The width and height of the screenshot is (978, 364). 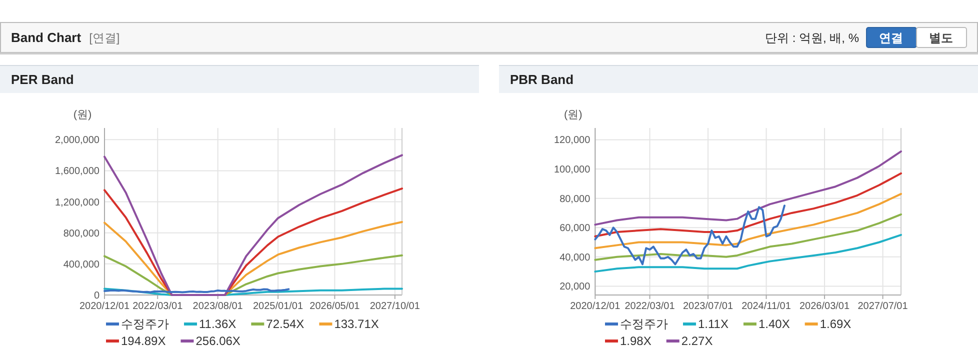 What do you see at coordinates (218, 341) in the screenshot?
I see `legend-label: 256.06X` at bounding box center [218, 341].